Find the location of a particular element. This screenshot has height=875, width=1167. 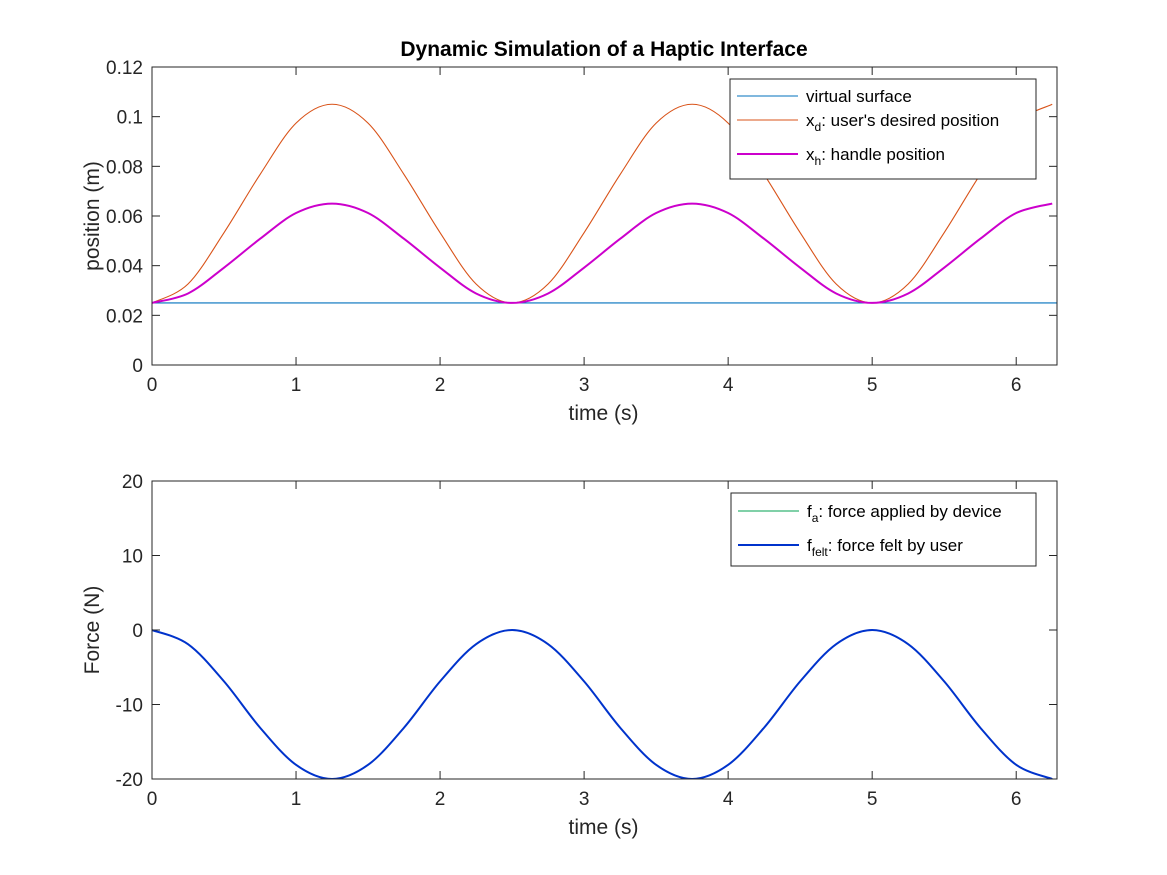

y-axis-label: Force (N) is located at coordinates (92, 630).